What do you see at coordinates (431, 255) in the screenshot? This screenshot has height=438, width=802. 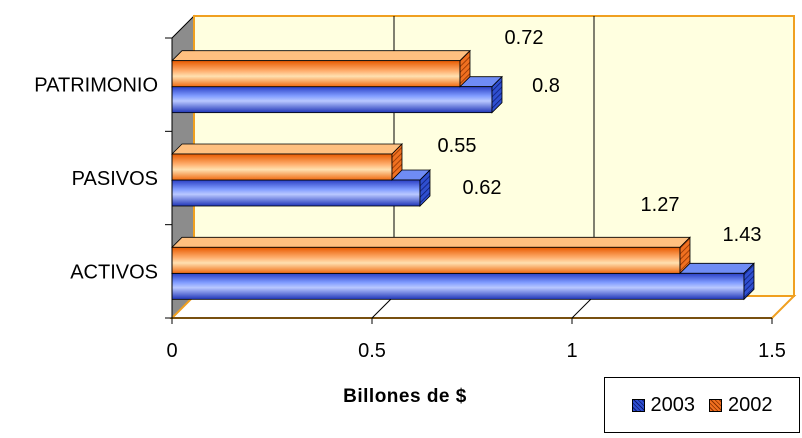 I see `bar-2002-activos` at bounding box center [431, 255].